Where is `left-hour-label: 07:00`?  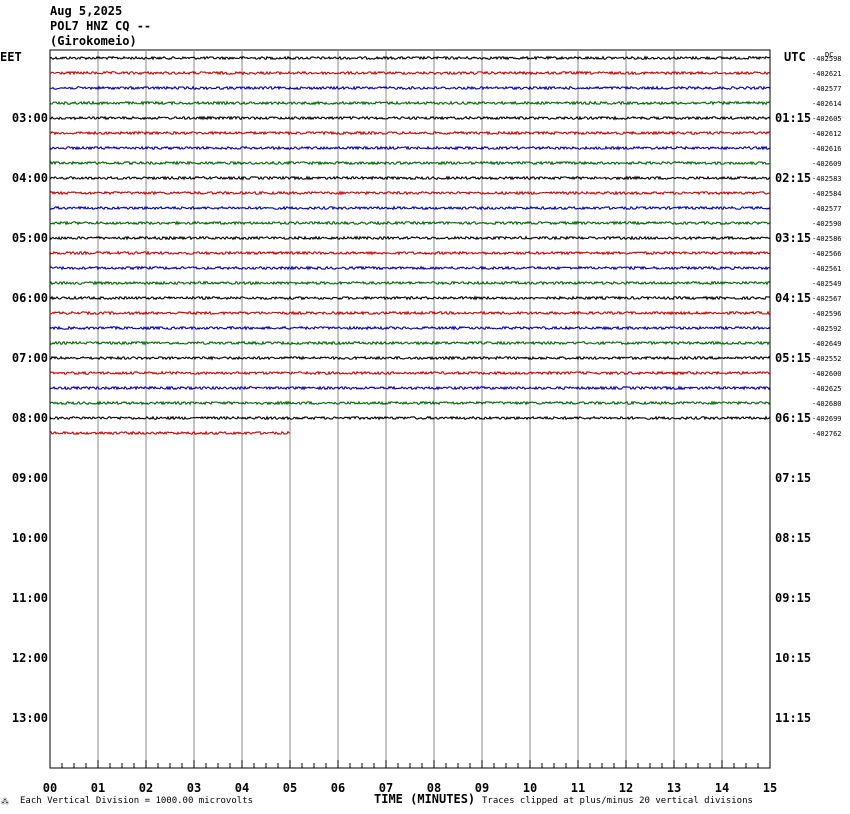 left-hour-label: 07:00 is located at coordinates (30, 358).